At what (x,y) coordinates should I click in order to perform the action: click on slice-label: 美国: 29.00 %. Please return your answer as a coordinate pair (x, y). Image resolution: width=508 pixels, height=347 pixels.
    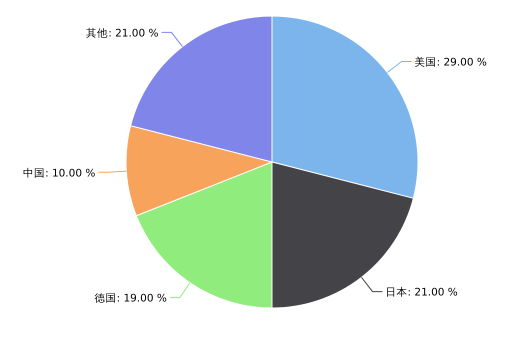
    Looking at the image, I should click on (450, 61).